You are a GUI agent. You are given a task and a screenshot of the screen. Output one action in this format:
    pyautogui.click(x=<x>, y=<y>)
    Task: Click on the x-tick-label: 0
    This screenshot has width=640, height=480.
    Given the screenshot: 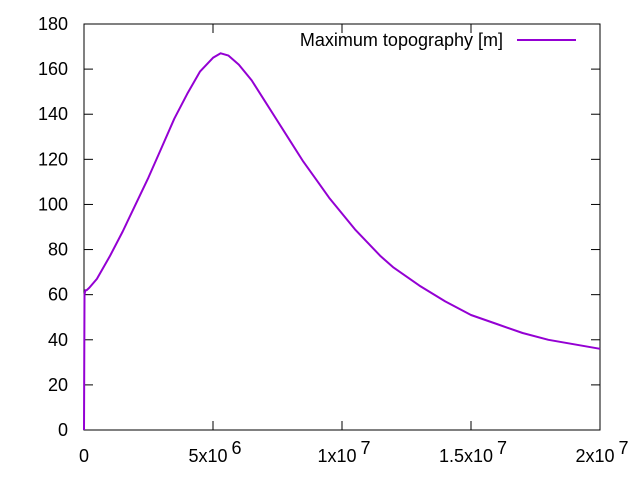 What is the action you would take?
    pyautogui.click(x=84, y=456)
    